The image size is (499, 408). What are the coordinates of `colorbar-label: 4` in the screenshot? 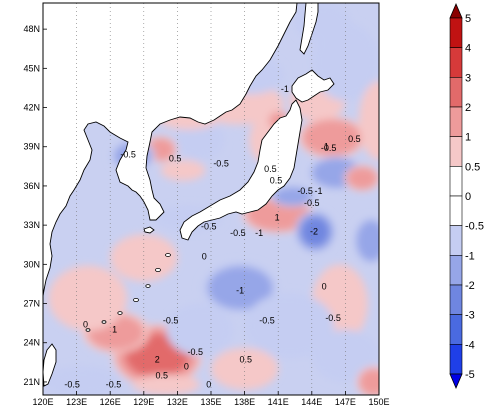 It's located at (468, 49).